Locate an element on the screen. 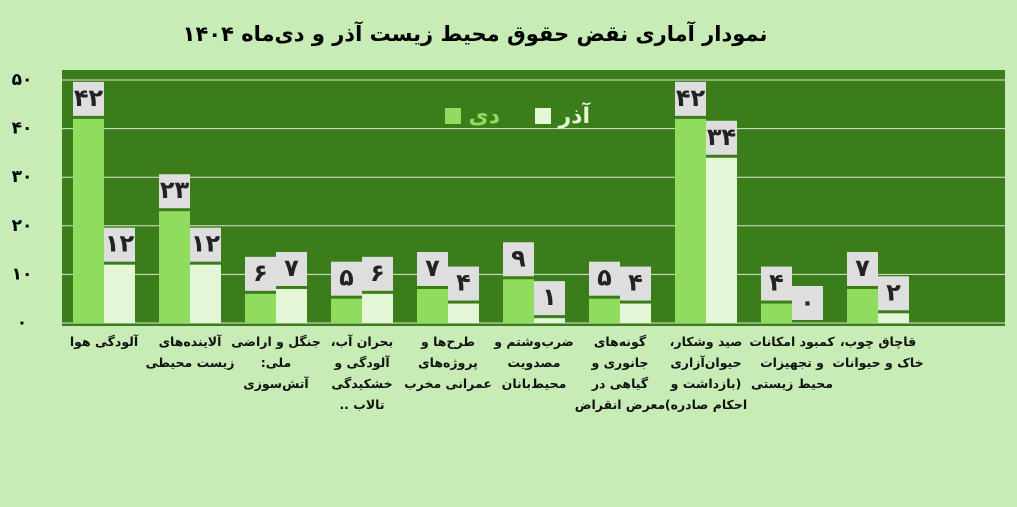 The height and width of the screenshot is (507, 1017). y-tick-label: ۳۰ is located at coordinates (22, 177).